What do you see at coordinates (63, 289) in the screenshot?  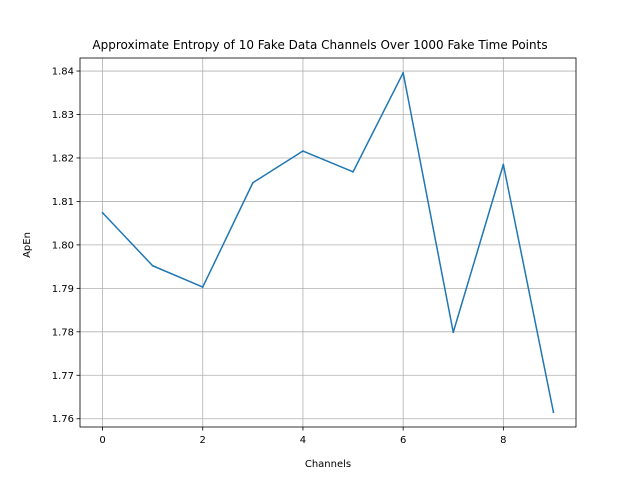 I see `y-tick-label: 1.79` at bounding box center [63, 289].